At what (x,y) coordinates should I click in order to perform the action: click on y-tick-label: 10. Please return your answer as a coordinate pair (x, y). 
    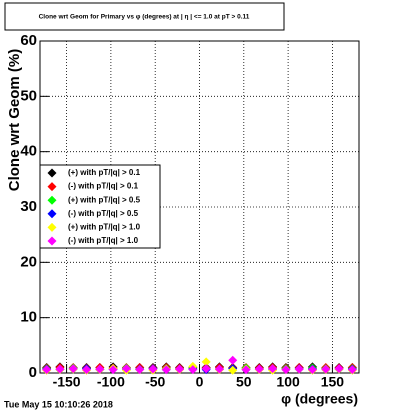
    Looking at the image, I should click on (28, 317).